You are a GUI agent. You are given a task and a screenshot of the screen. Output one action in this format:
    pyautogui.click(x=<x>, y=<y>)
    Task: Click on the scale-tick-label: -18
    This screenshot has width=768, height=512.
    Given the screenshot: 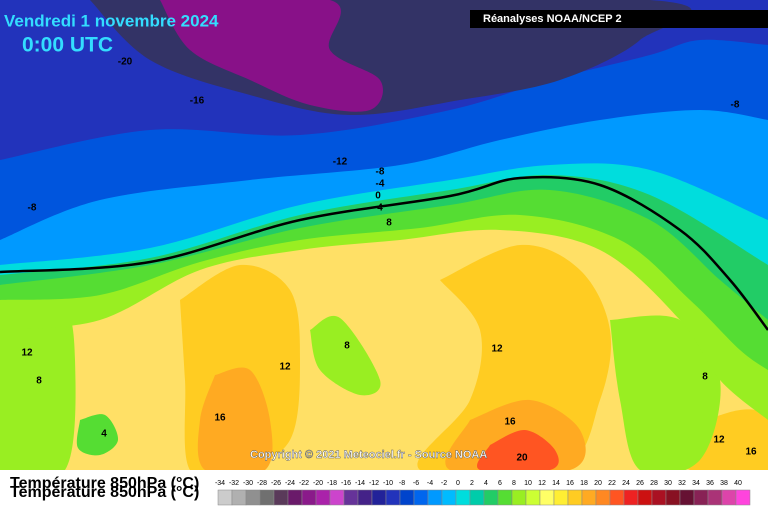 What is the action you would take?
    pyautogui.click(x=332, y=483)
    